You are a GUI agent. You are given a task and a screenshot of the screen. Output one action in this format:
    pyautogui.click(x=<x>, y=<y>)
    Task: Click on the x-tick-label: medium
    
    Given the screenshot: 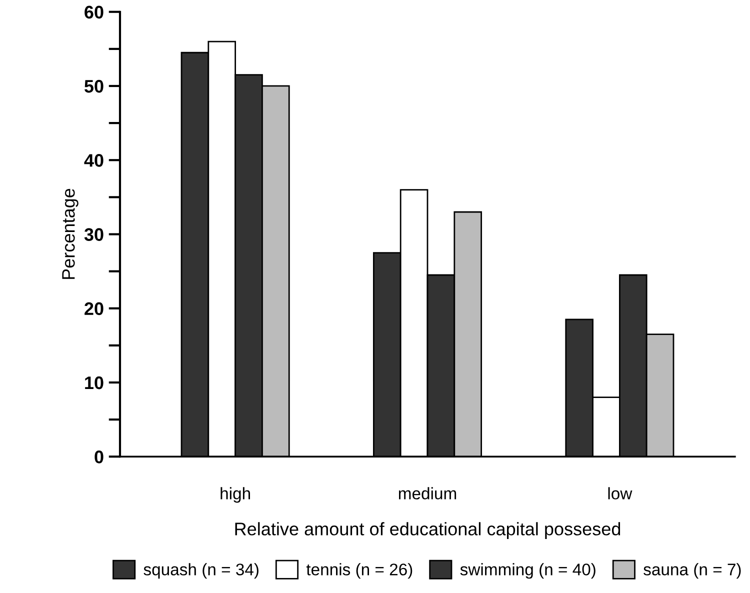 What is the action you would take?
    pyautogui.click(x=427, y=493)
    